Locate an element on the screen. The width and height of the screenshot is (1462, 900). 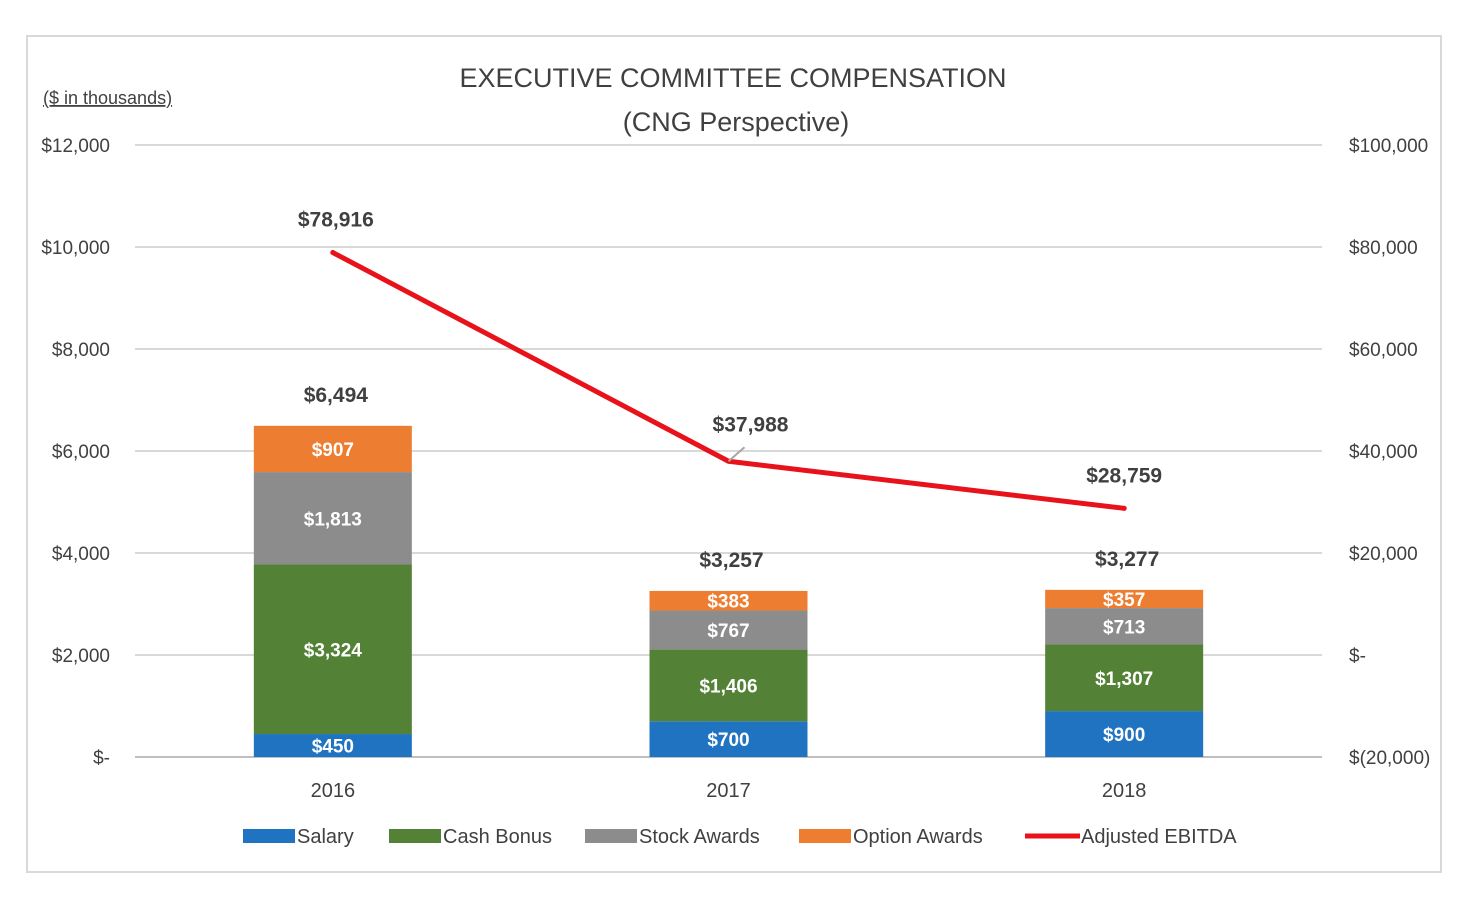
bar-value-label: $907 is located at coordinates (333, 450).